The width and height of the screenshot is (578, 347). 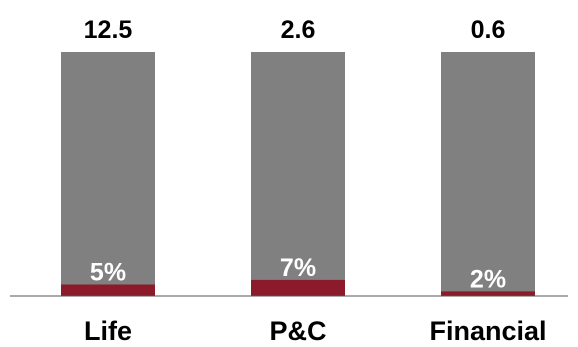 What do you see at coordinates (488, 279) in the screenshot?
I see `share-value-label-financial: 2%` at bounding box center [488, 279].